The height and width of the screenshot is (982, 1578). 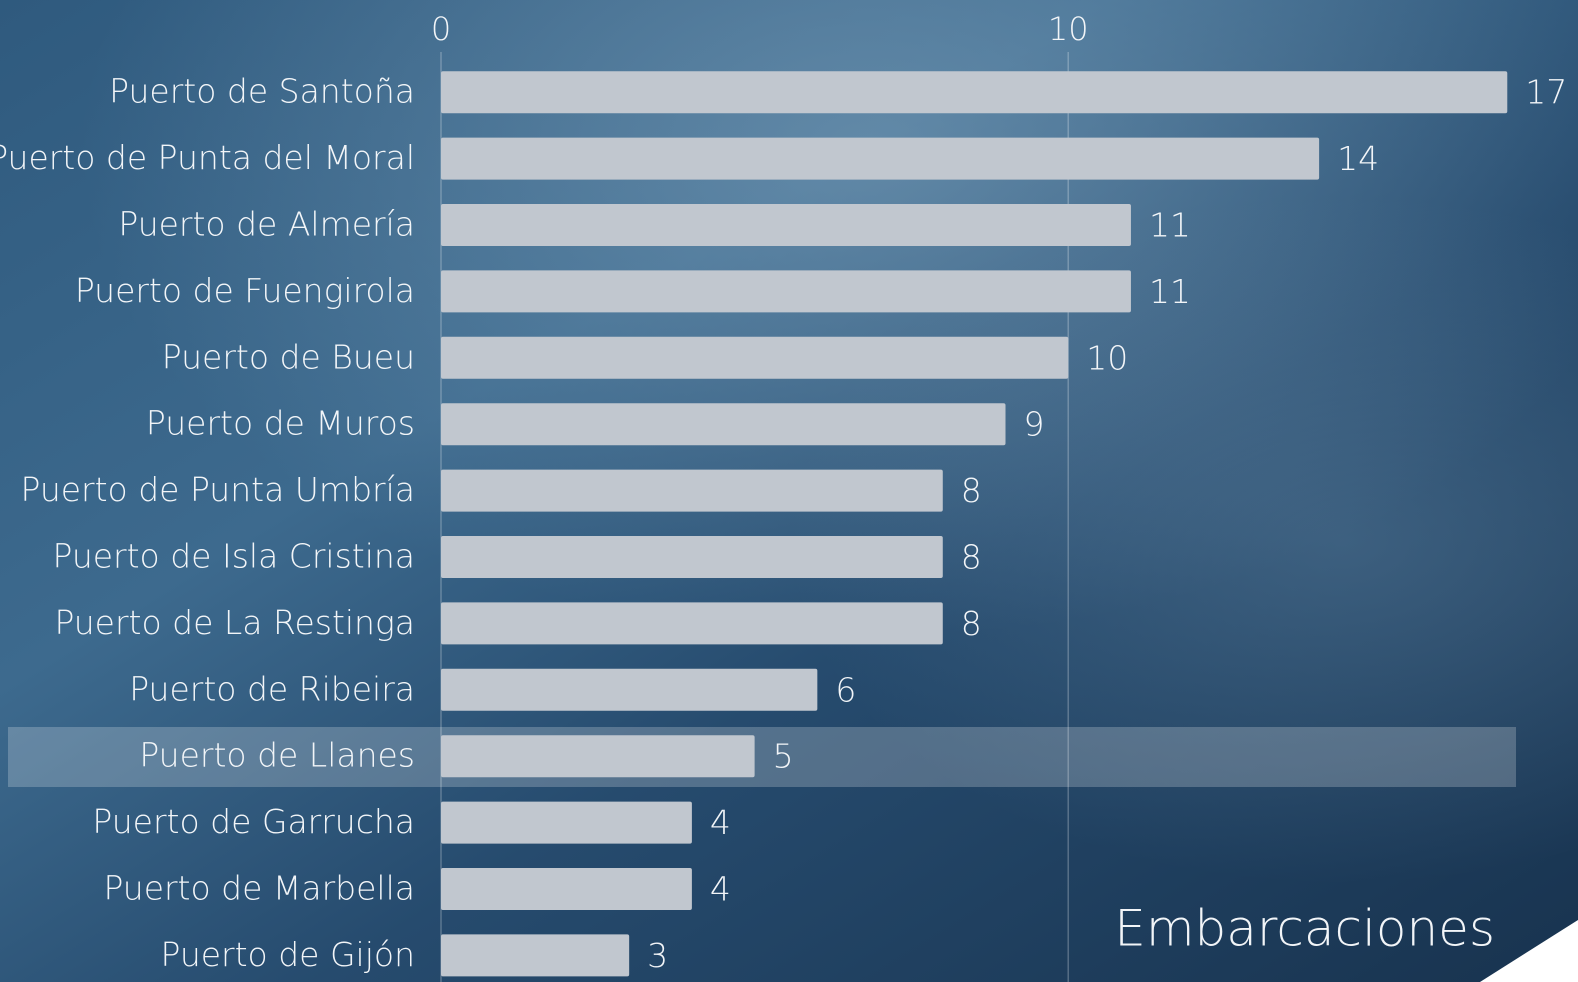 What do you see at coordinates (1358, 158) in the screenshot?
I see `value-label: 14` at bounding box center [1358, 158].